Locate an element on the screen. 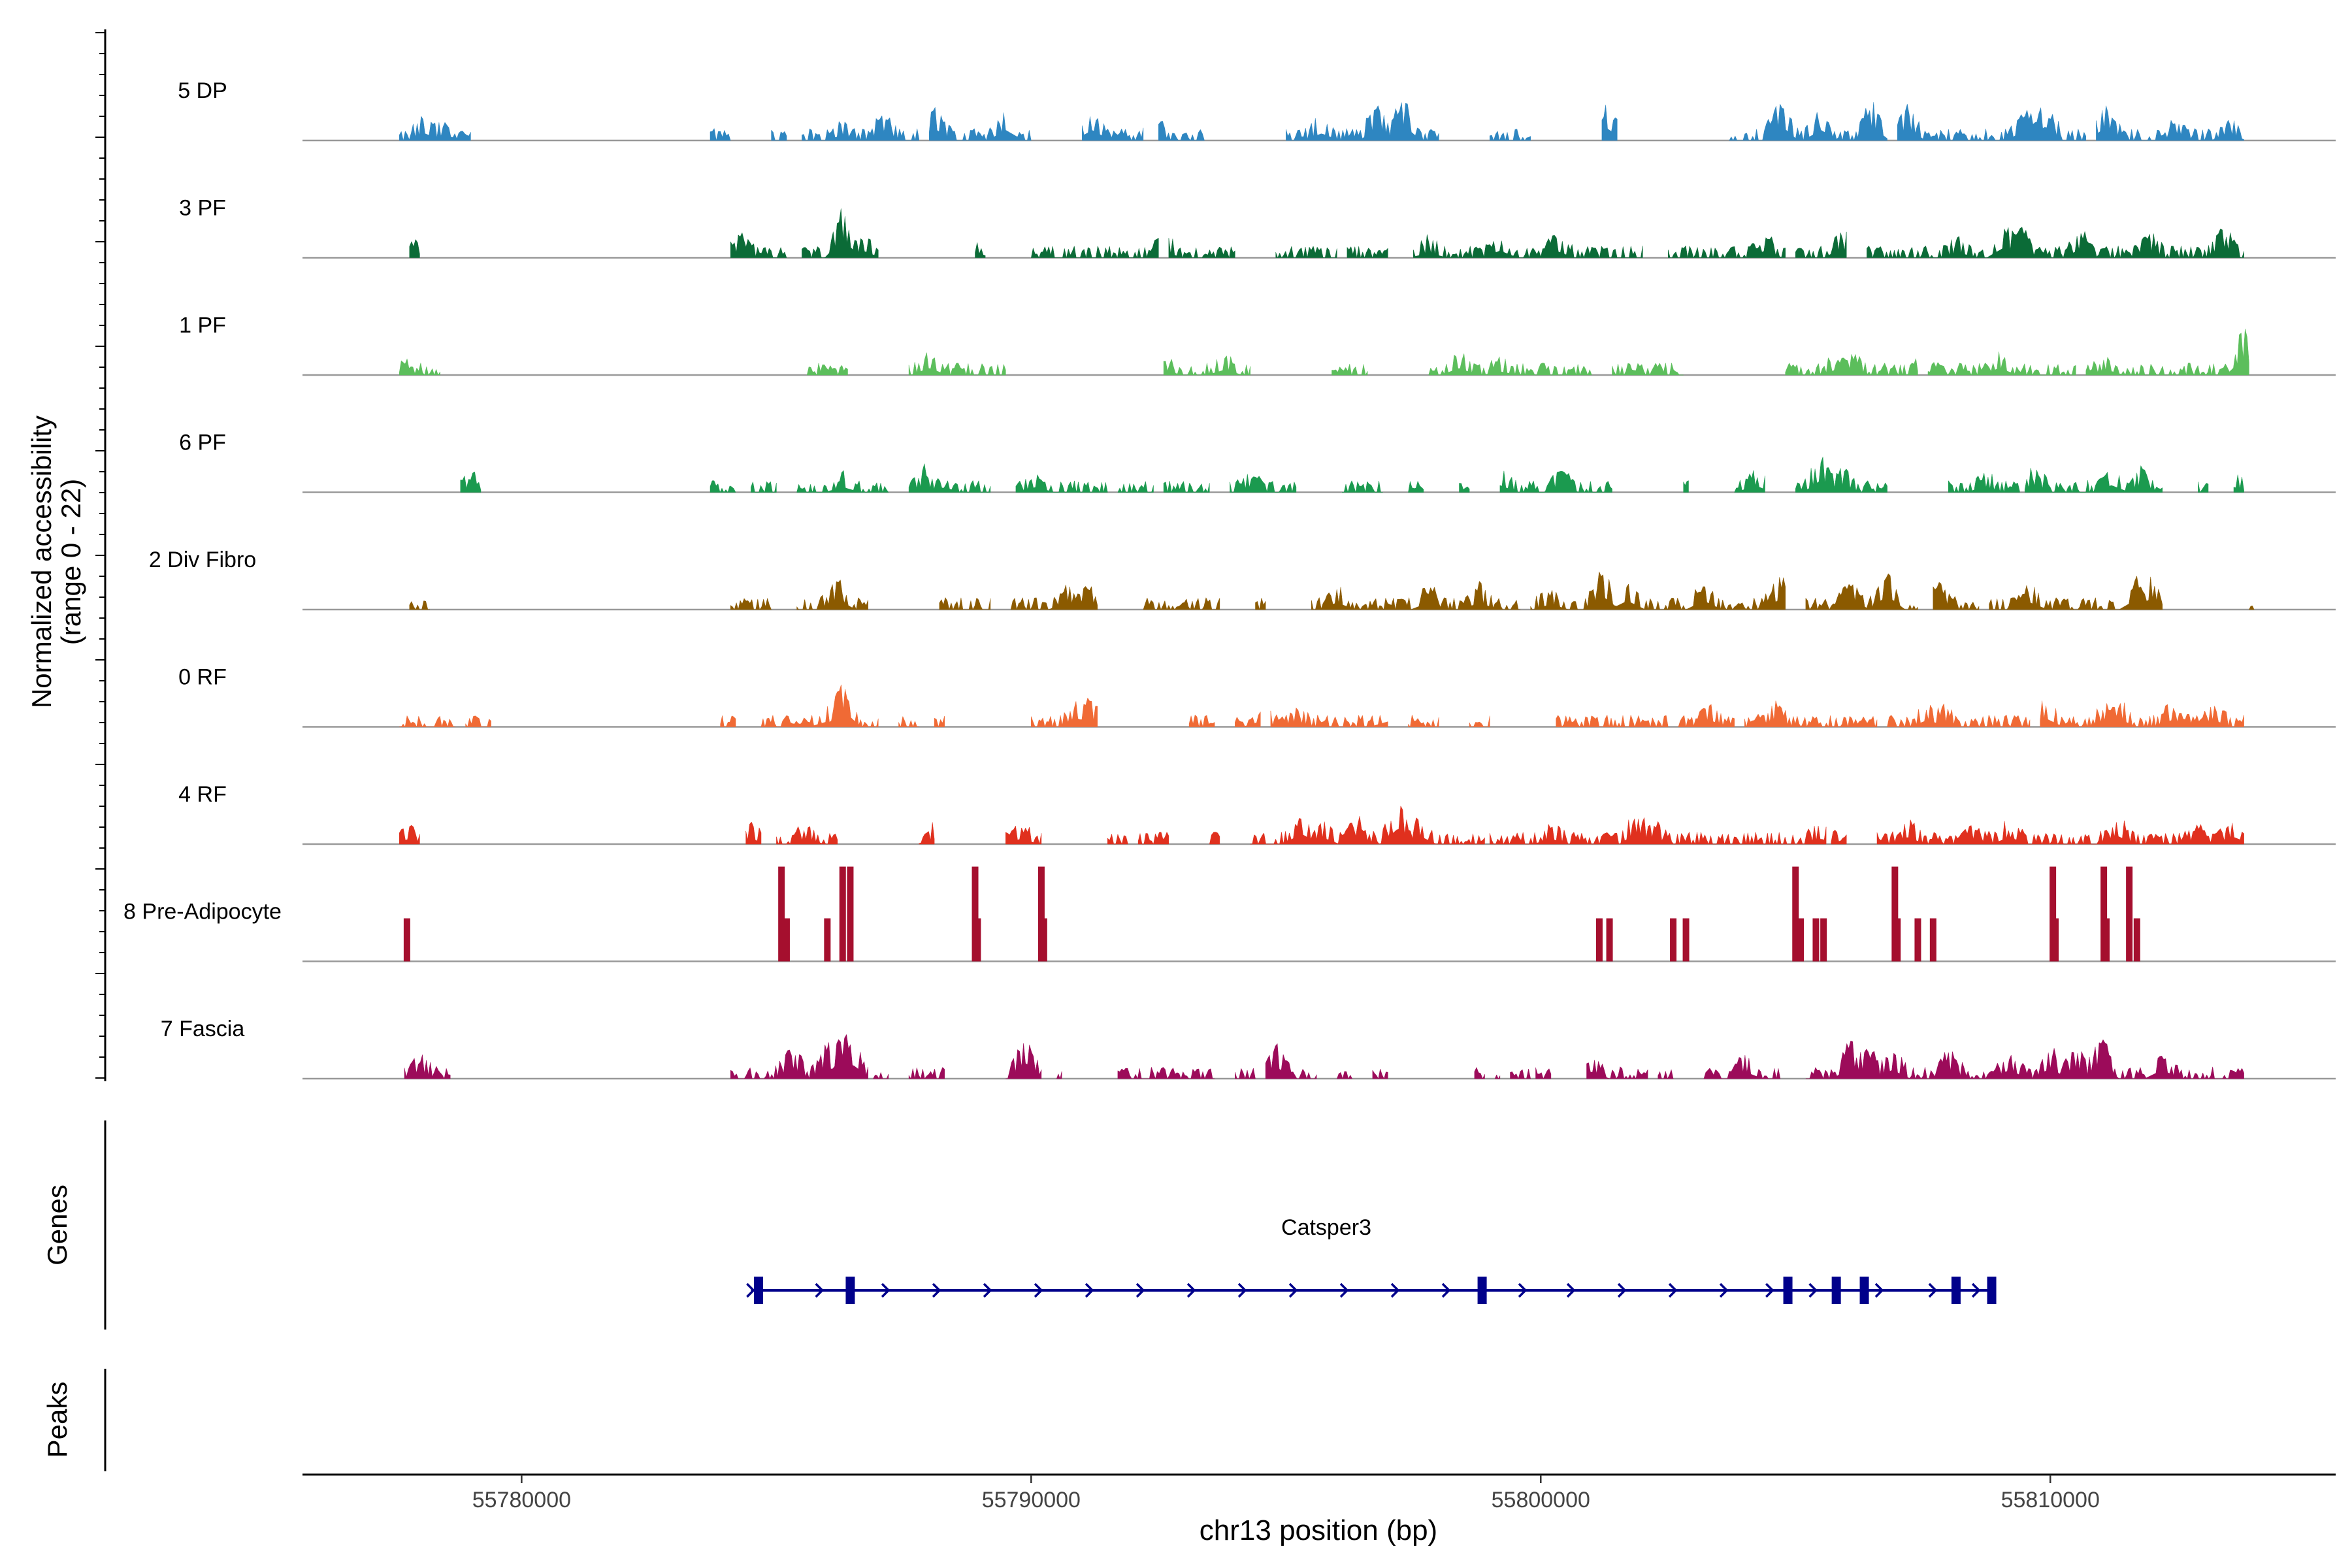 This screenshot has width=2352, height=1568. track-label: 7 Fascia is located at coordinates (203, 1029).